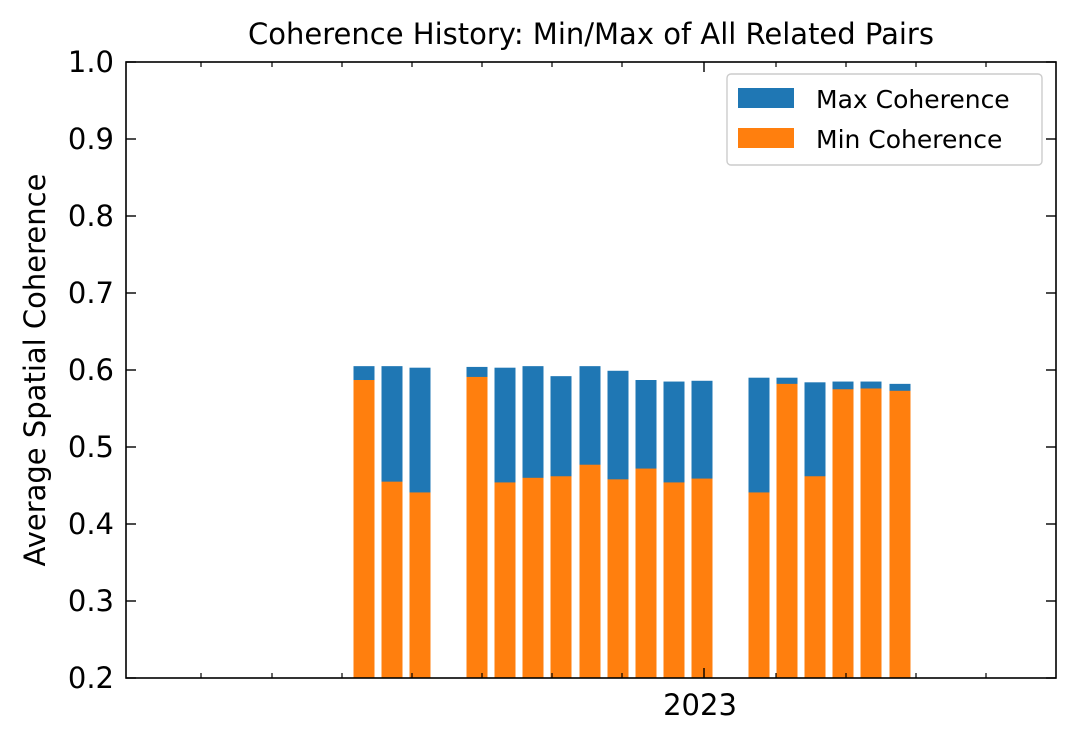 The image size is (1077, 741). What do you see at coordinates (35, 370) in the screenshot?
I see `y-axis-label: Average Spatial Coherence` at bounding box center [35, 370].